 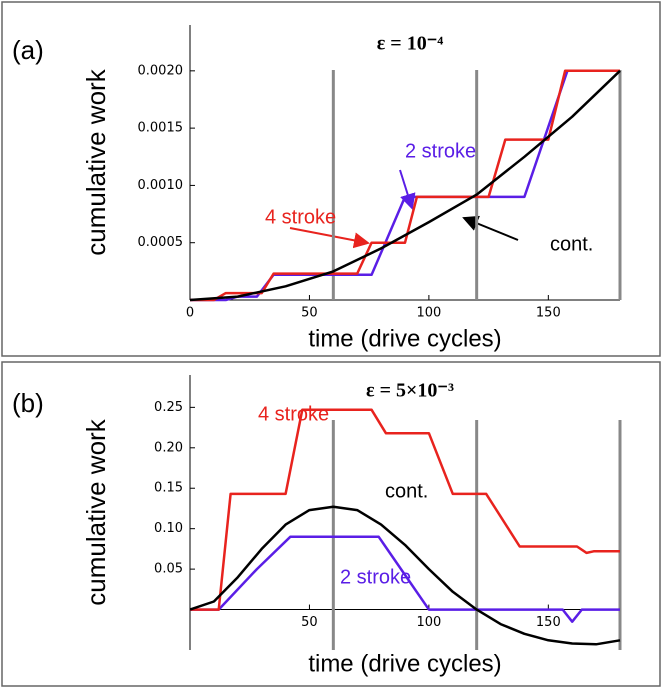 What do you see at coordinates (168, 447) in the screenshot?
I see `y-tick-label: 0.20` at bounding box center [168, 447].